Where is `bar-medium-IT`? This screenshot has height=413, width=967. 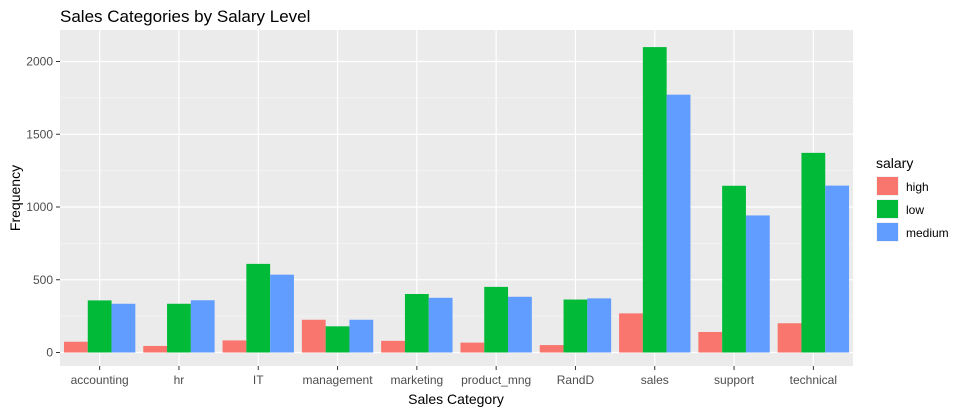
bar-medium-IT is located at coordinates (282, 313).